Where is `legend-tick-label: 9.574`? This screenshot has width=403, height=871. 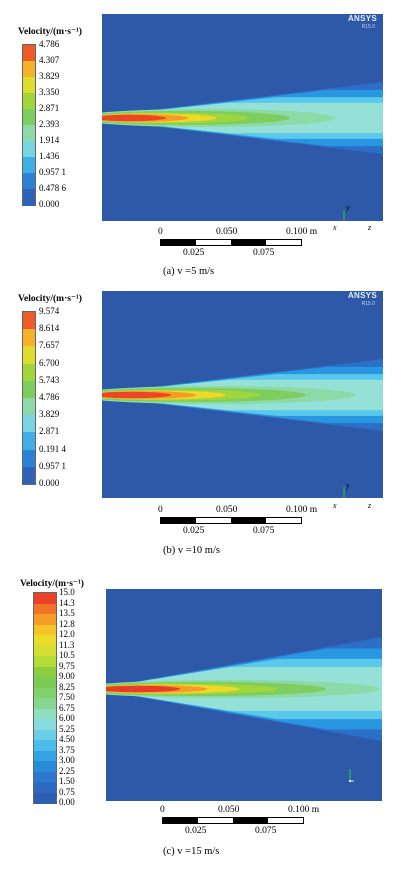
legend-tick-label: 9.574 is located at coordinates (49, 311).